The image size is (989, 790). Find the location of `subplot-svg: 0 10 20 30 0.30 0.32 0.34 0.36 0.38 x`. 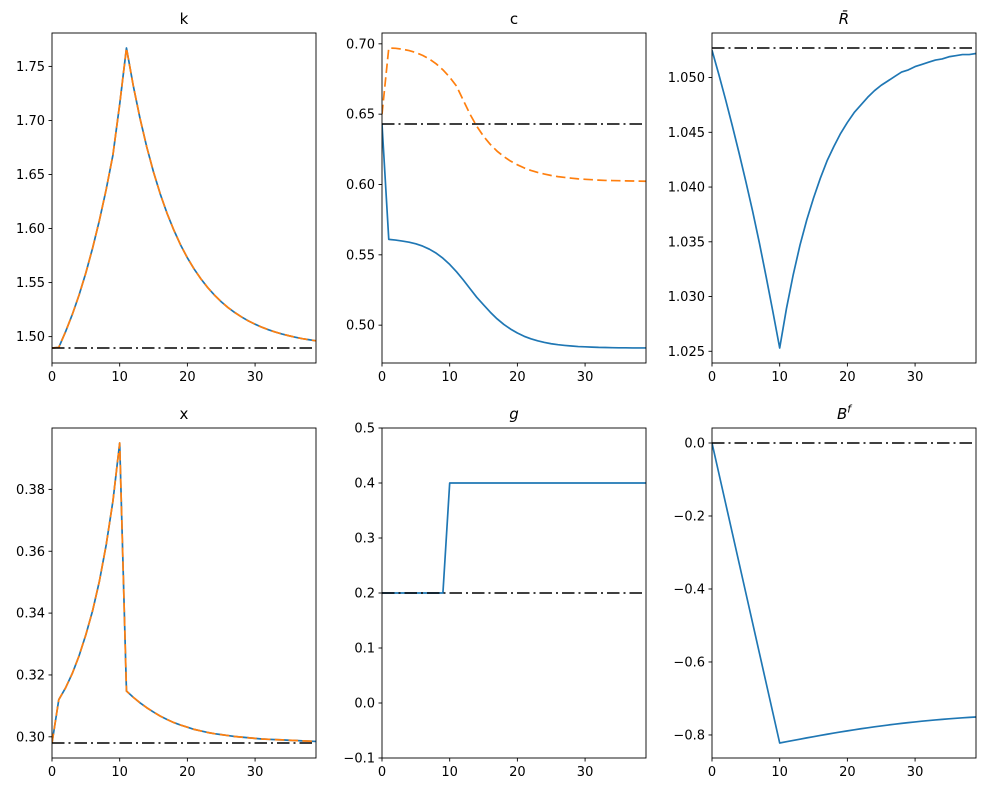

subplot-svg: 0 10 20 30 0.30 0.32 0.34 0.36 0.38 x is located at coordinates (166, 592).